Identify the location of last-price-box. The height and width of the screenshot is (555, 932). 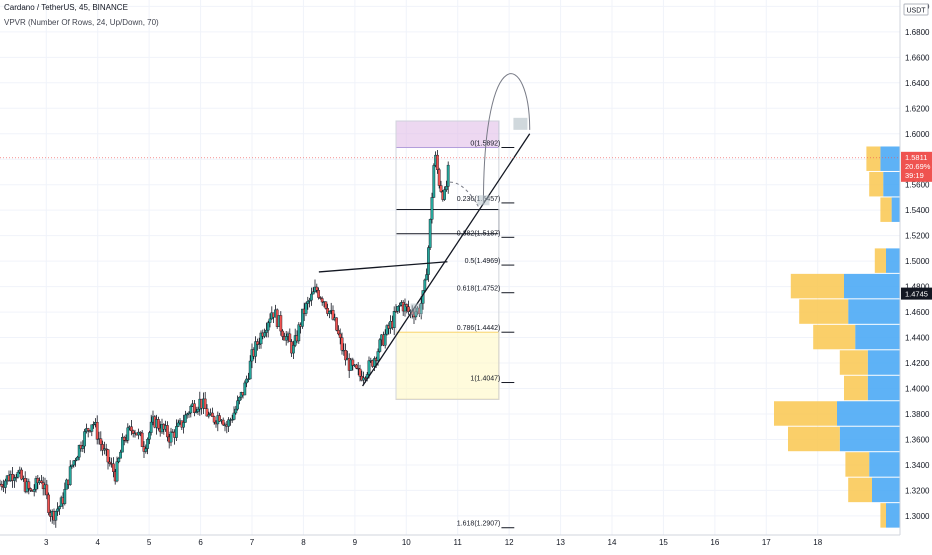
(916, 166).